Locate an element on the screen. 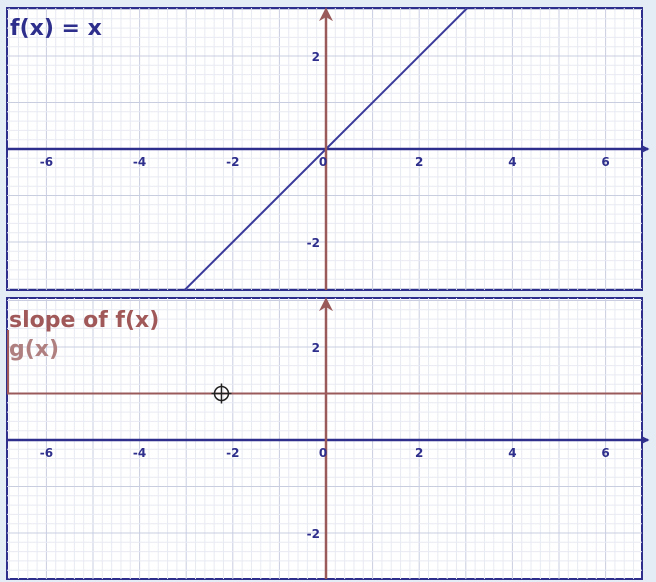 The image size is (656, 582). bottom-panel-subtitle: g(x) is located at coordinates (34, 349).